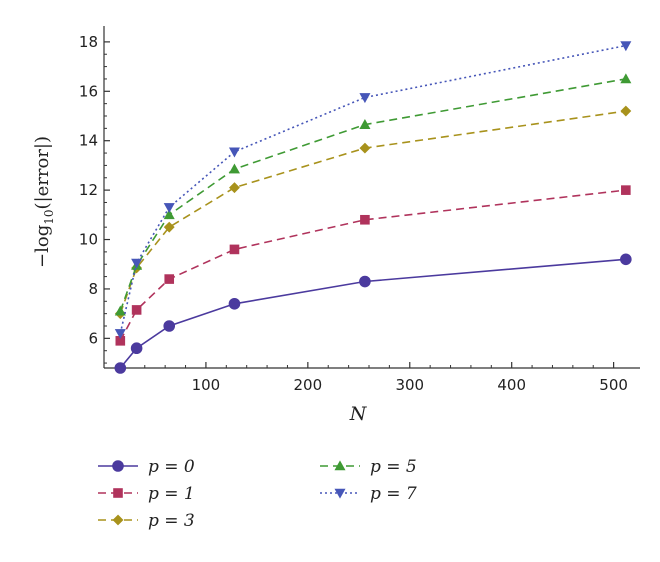 The height and width of the screenshot is (562, 660). Describe the element at coordinates (93, 289) in the screenshot. I see `y-tick-label: 8` at that location.